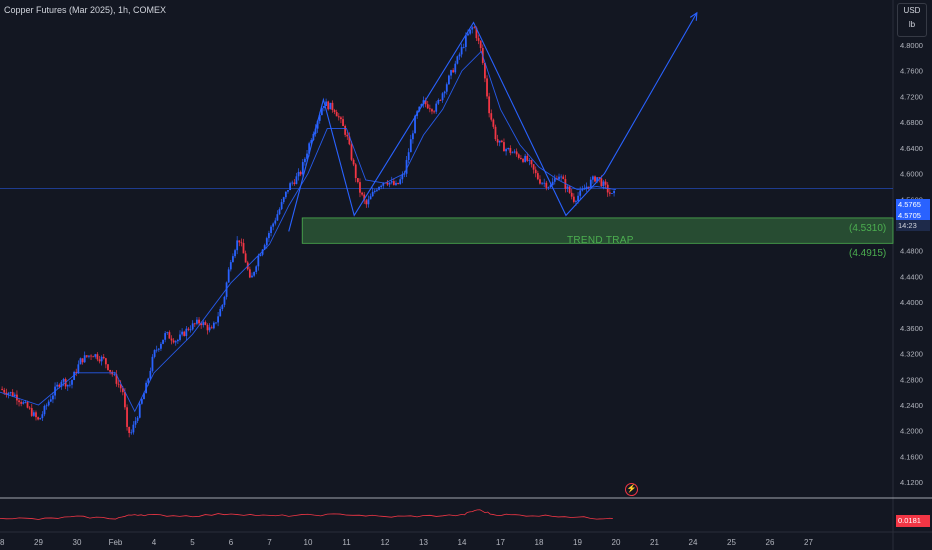  Describe the element at coordinates (911, 122) in the screenshot. I see `y-tick-label: 4.6800` at that location.